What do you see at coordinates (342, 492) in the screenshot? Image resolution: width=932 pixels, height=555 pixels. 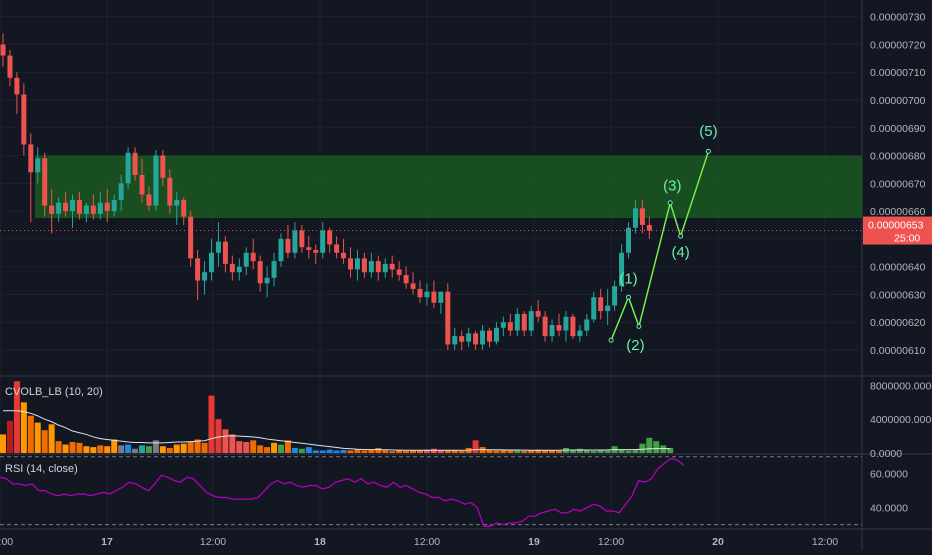 I see `rsi-line` at bounding box center [342, 492].